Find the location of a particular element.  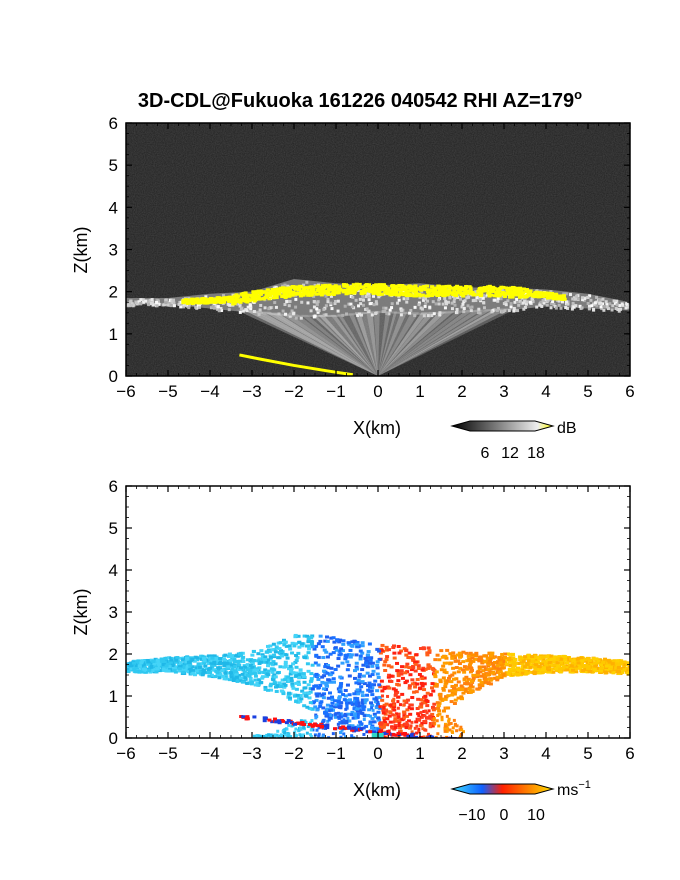

colorbar-tick: 12 is located at coordinates (510, 453).